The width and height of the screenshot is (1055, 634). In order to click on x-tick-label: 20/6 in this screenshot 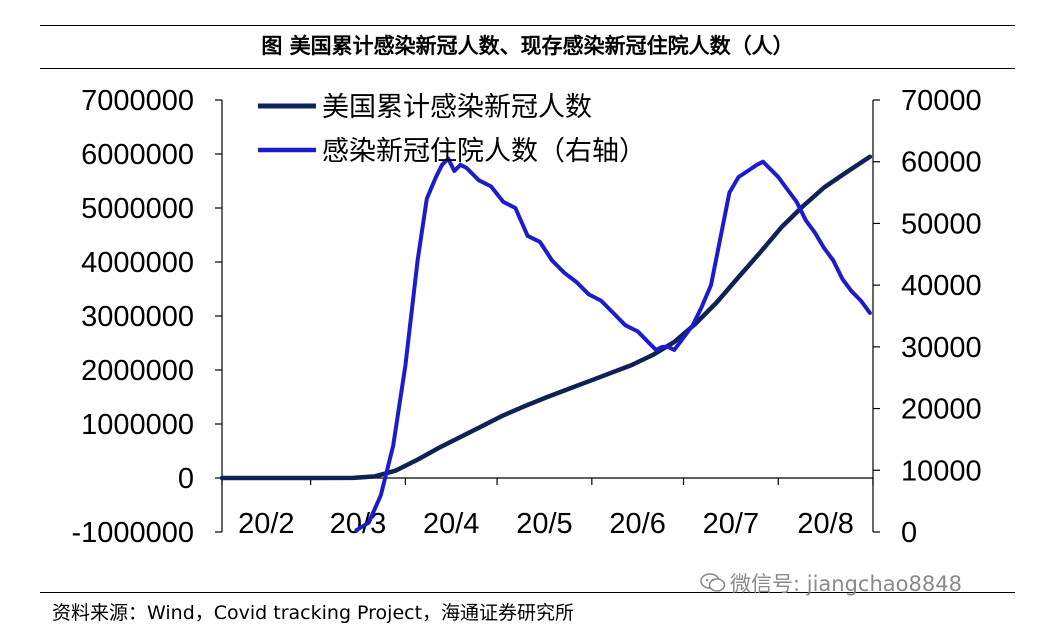, I will do `click(637, 524)`.